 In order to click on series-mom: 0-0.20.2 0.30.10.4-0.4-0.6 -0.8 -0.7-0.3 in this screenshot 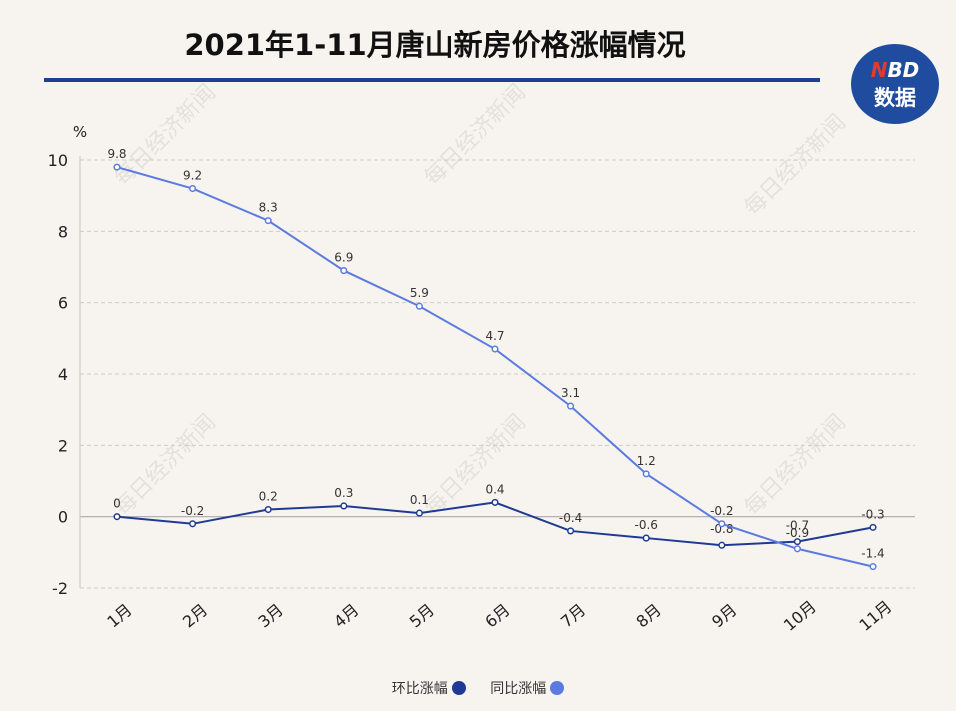, I will do `click(499, 515)`.